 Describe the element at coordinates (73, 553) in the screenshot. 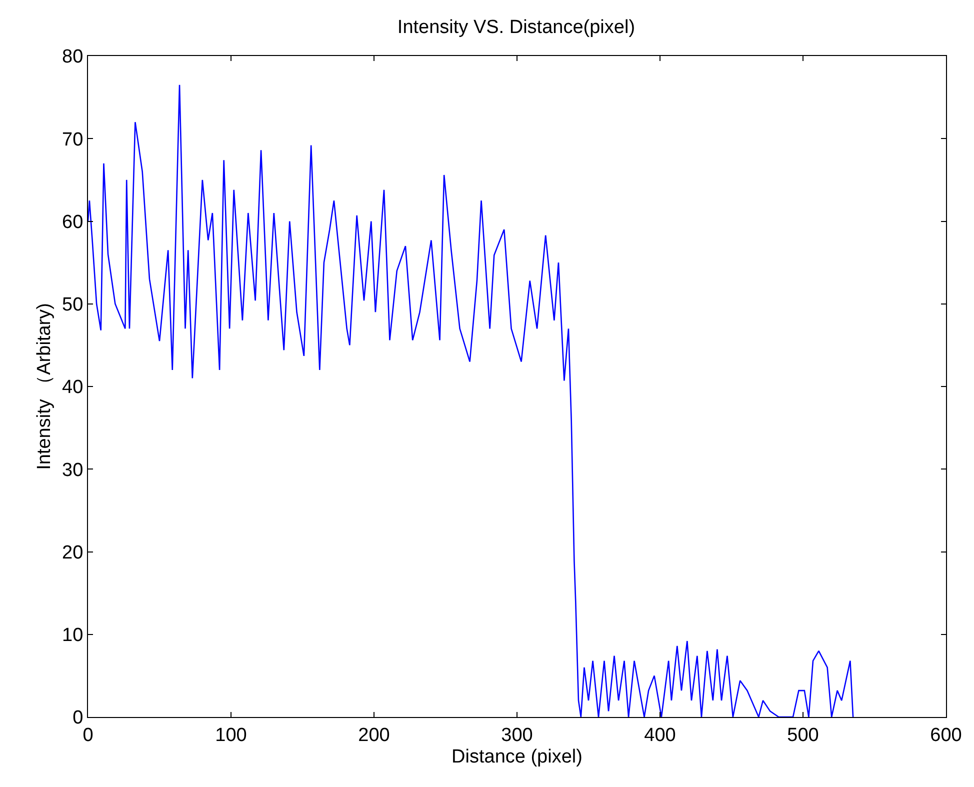

I see `y-tick-label: 20` at that location.